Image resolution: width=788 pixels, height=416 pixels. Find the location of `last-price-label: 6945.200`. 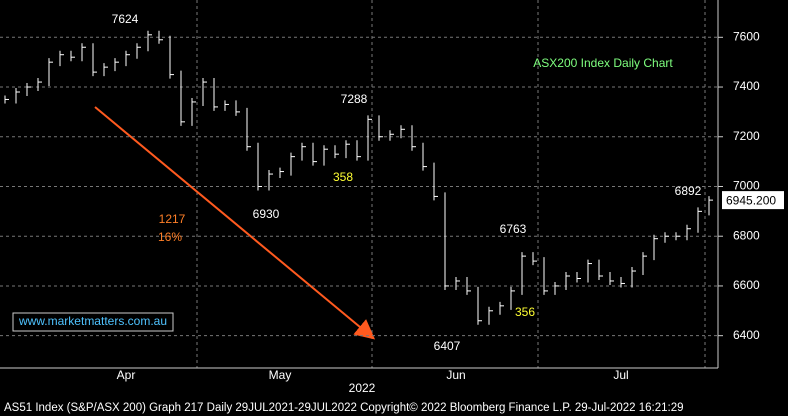

last-price-label: 6945.200 is located at coordinates (751, 200).